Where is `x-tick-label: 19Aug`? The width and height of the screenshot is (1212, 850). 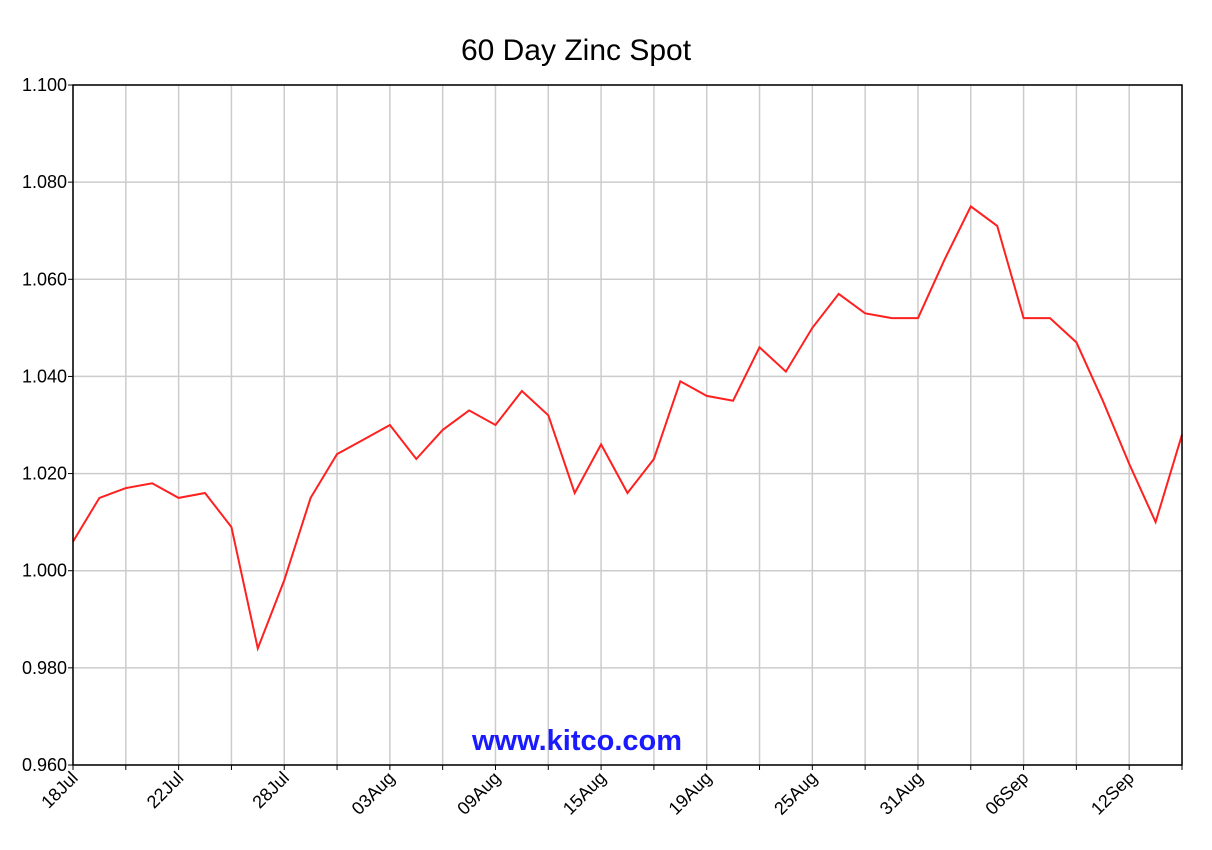 x-tick-label: 19Aug is located at coordinates (690, 793).